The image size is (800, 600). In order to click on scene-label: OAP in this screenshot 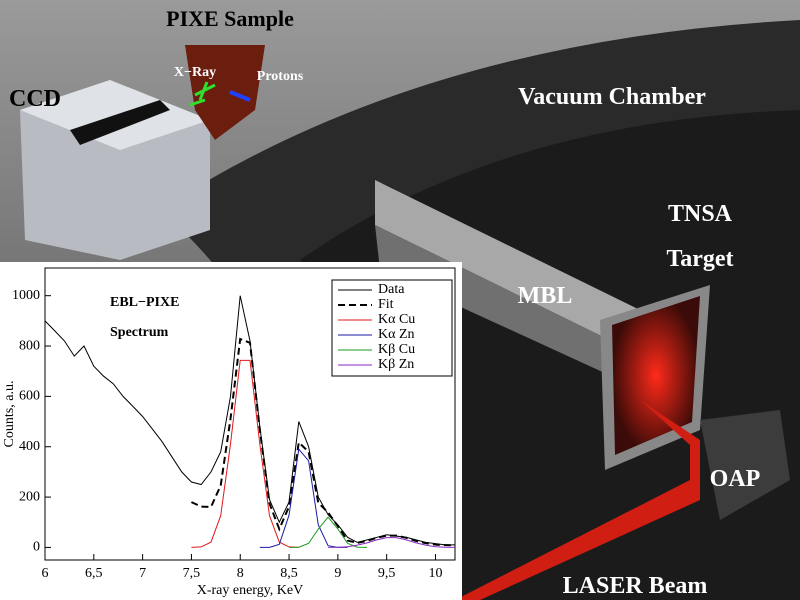, I will do `click(735, 479)`.